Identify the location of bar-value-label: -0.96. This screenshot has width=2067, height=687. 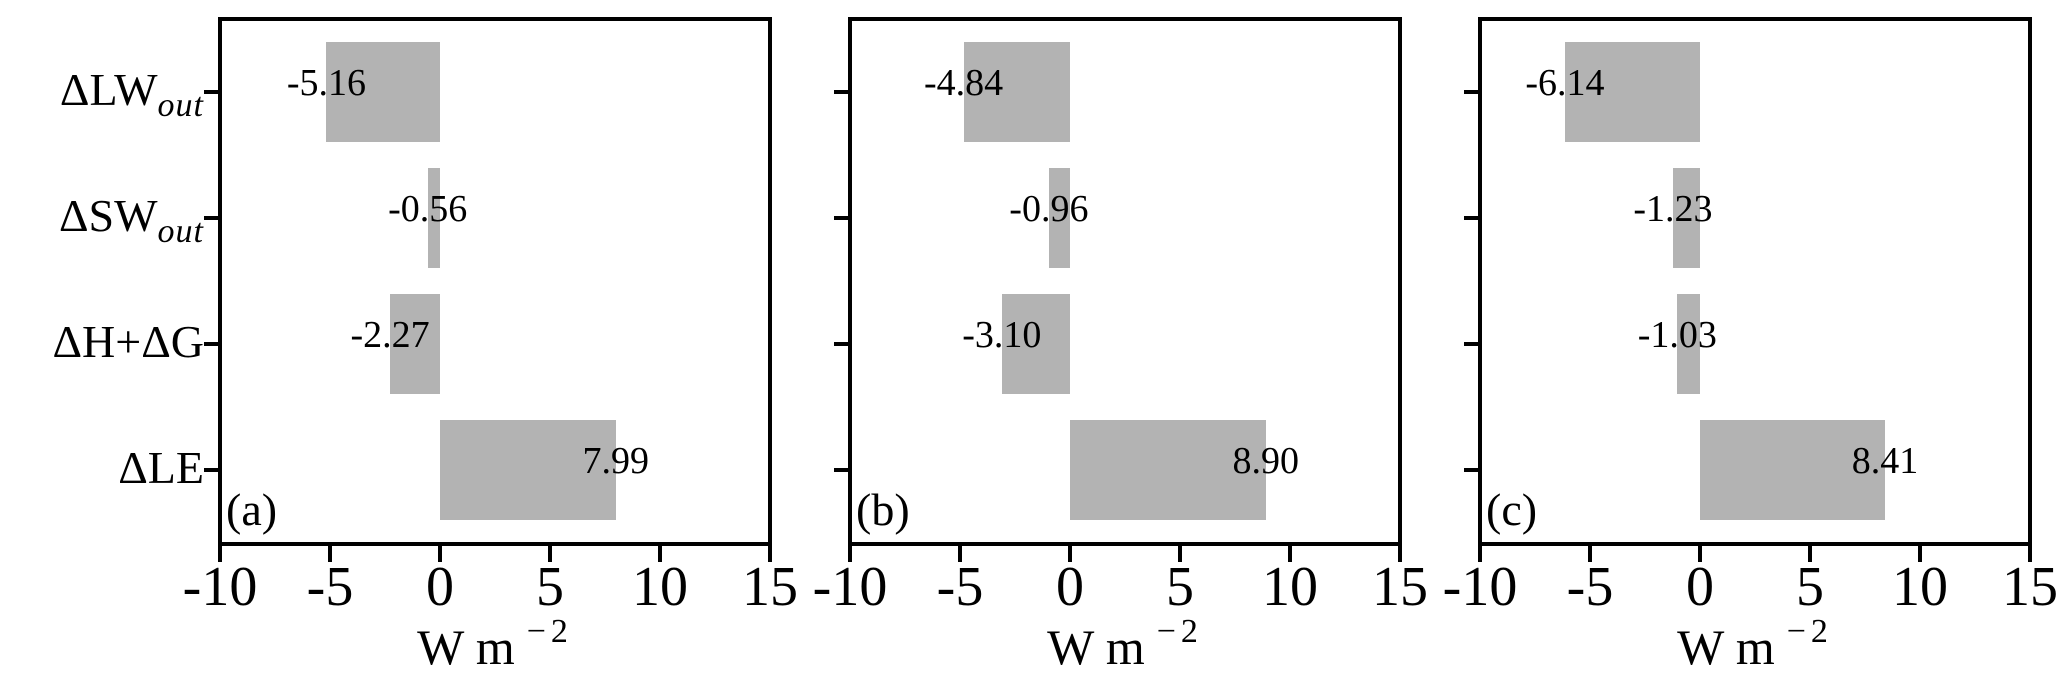
(1049, 209).